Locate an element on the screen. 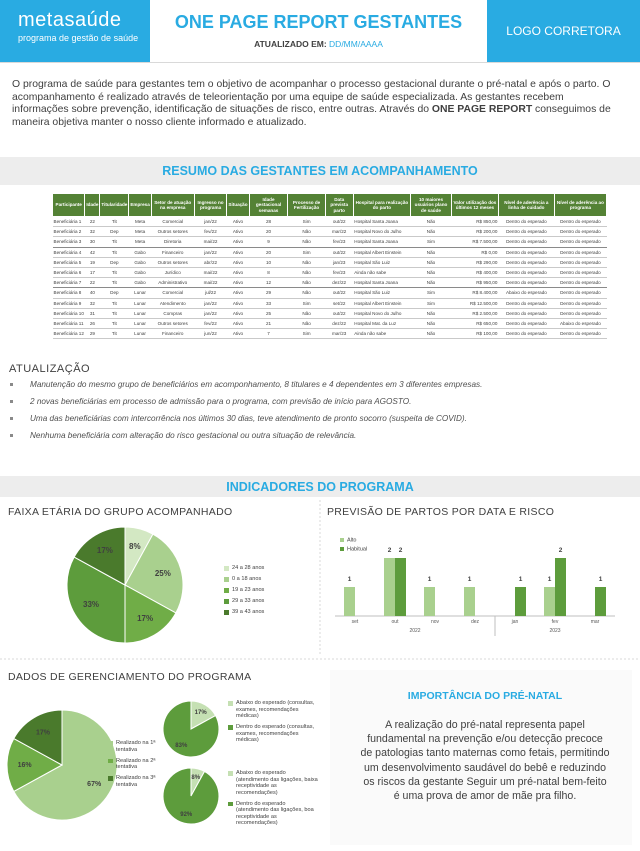 The image size is (640, 851). x-tick-label: mar is located at coordinates (595, 622).